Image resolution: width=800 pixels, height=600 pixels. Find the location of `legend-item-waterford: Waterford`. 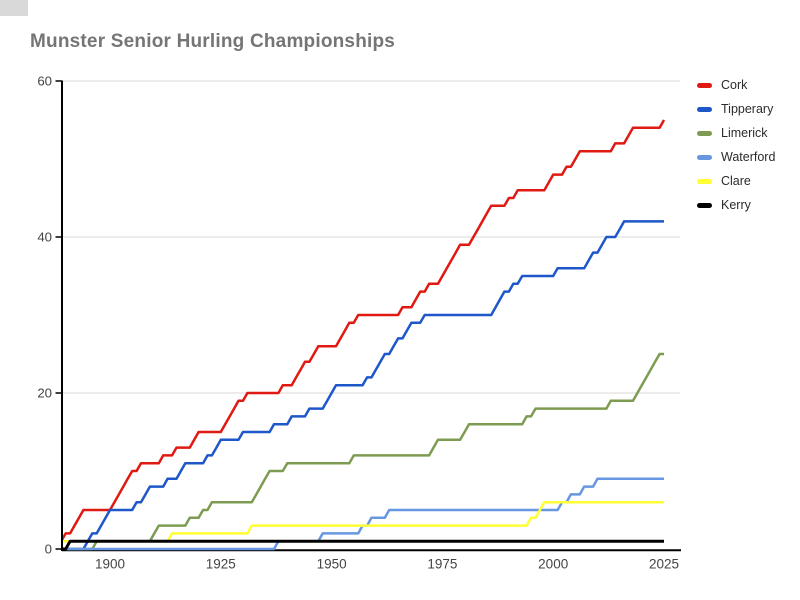

legend-item-waterford: Waterford is located at coordinates (736, 157).